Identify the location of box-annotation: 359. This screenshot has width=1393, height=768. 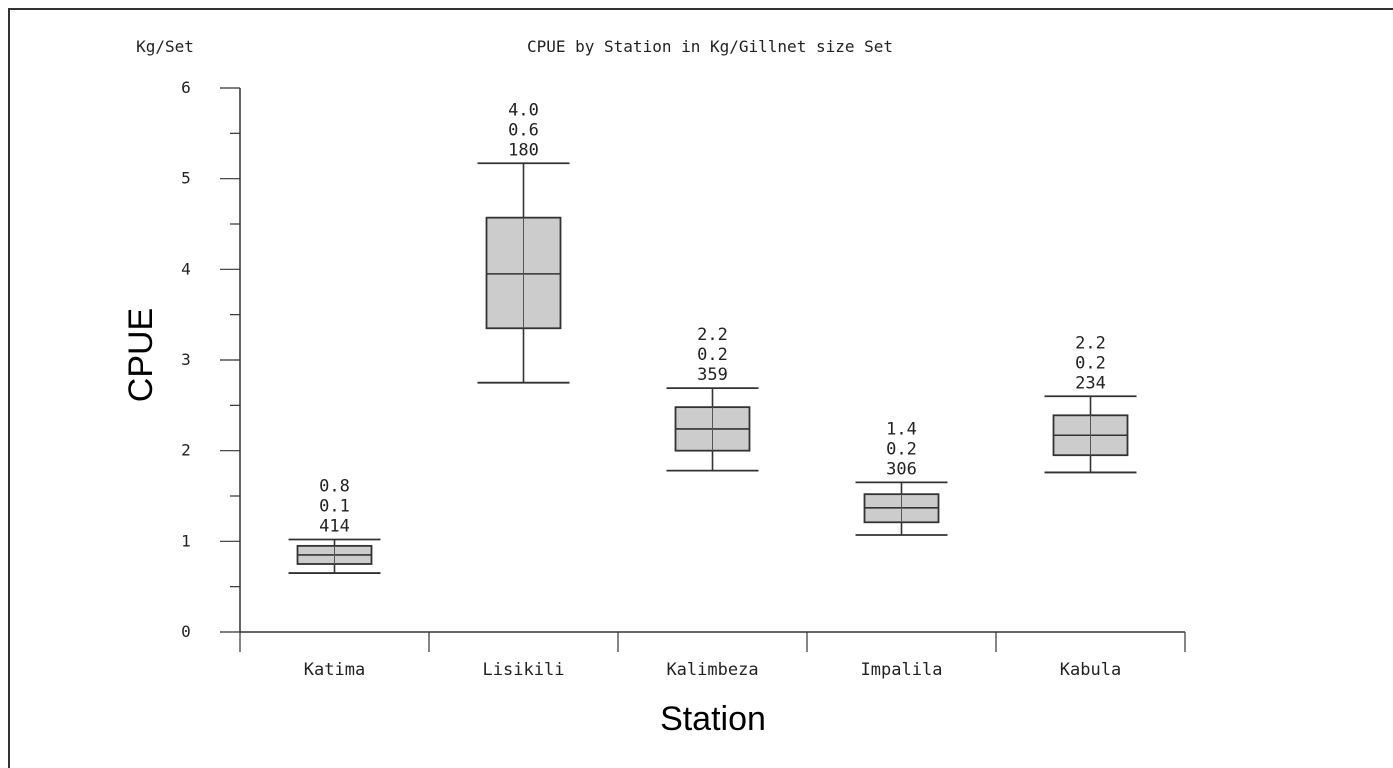
(712, 375).